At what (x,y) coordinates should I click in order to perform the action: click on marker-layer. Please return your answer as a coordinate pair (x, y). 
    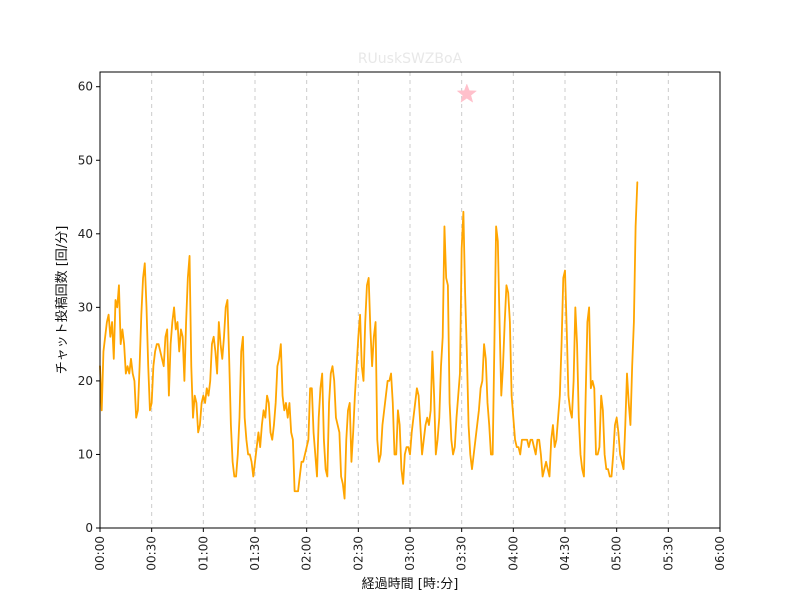
    Looking at the image, I should click on (467, 93).